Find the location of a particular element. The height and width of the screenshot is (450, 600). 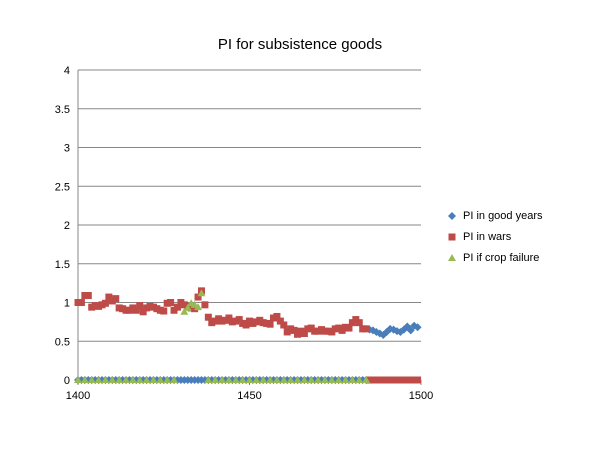

y-tick-label: 1.5 is located at coordinates (62, 265).